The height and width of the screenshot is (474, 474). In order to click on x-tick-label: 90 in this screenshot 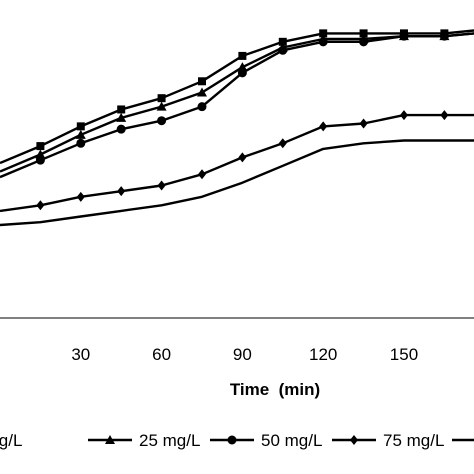, I will do `click(242, 354)`.